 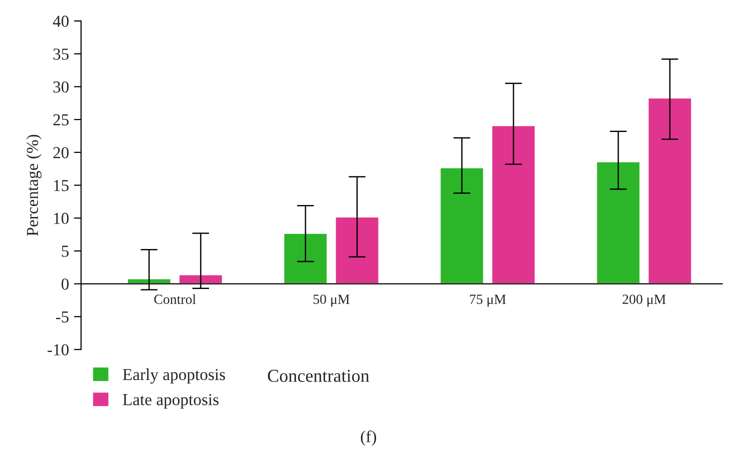 What do you see at coordinates (61, 87) in the screenshot?
I see `y-tick-label: 30` at bounding box center [61, 87].